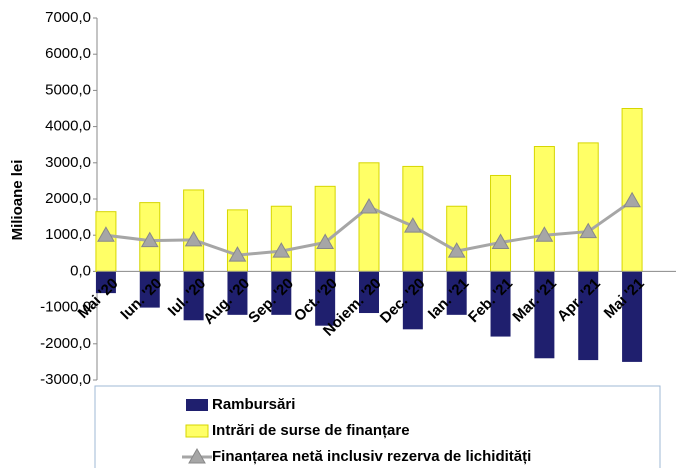  Describe the element at coordinates (17, 200) in the screenshot. I see `y-axis-label: Milioane lei` at that location.